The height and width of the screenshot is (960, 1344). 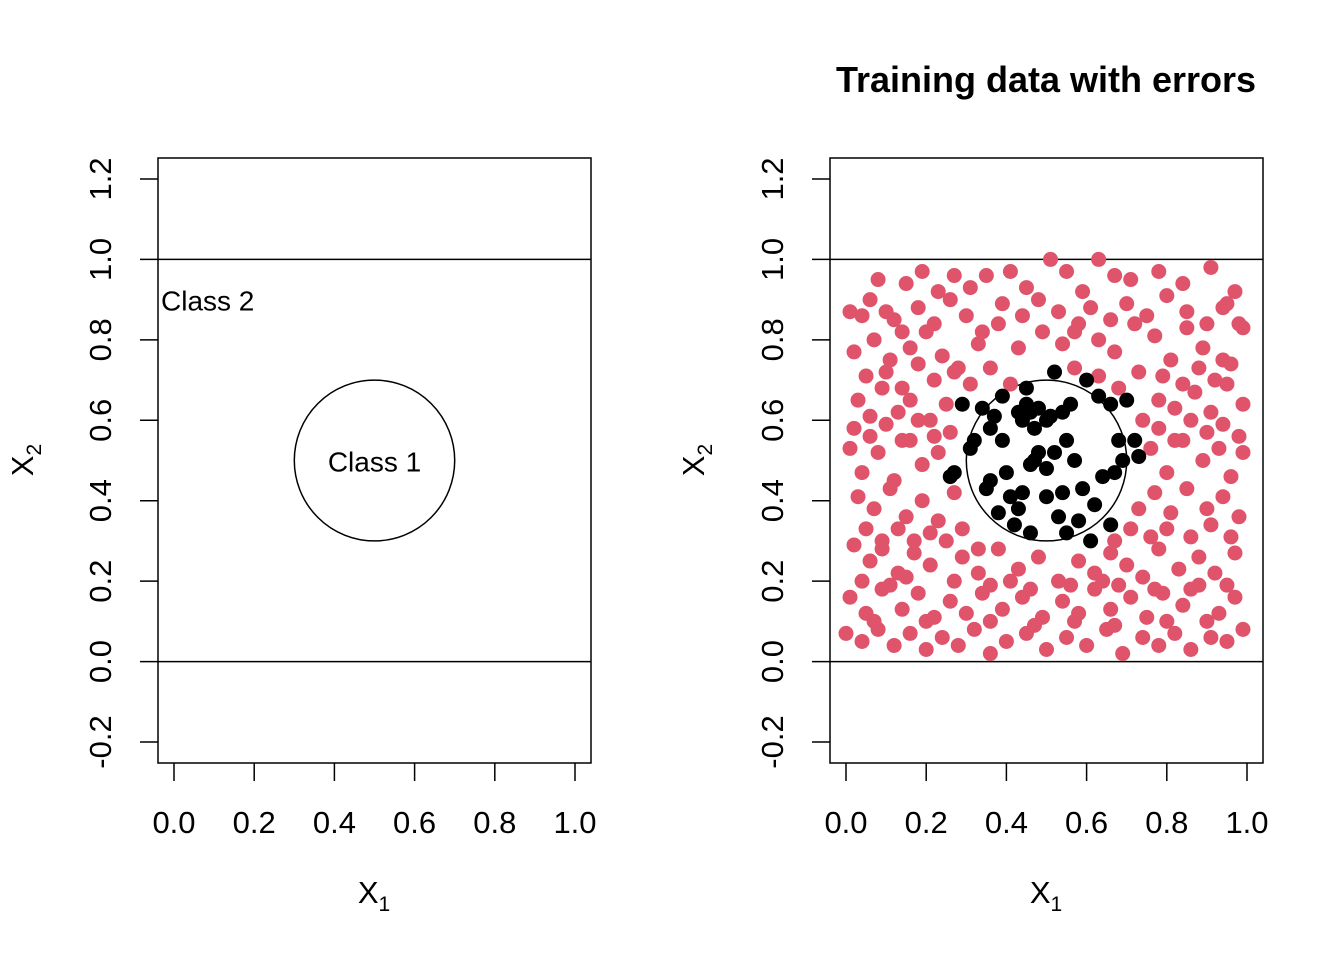 What do you see at coordinates (173, 822) in the screenshot?
I see `x-tick-label: 0.0` at bounding box center [173, 822].